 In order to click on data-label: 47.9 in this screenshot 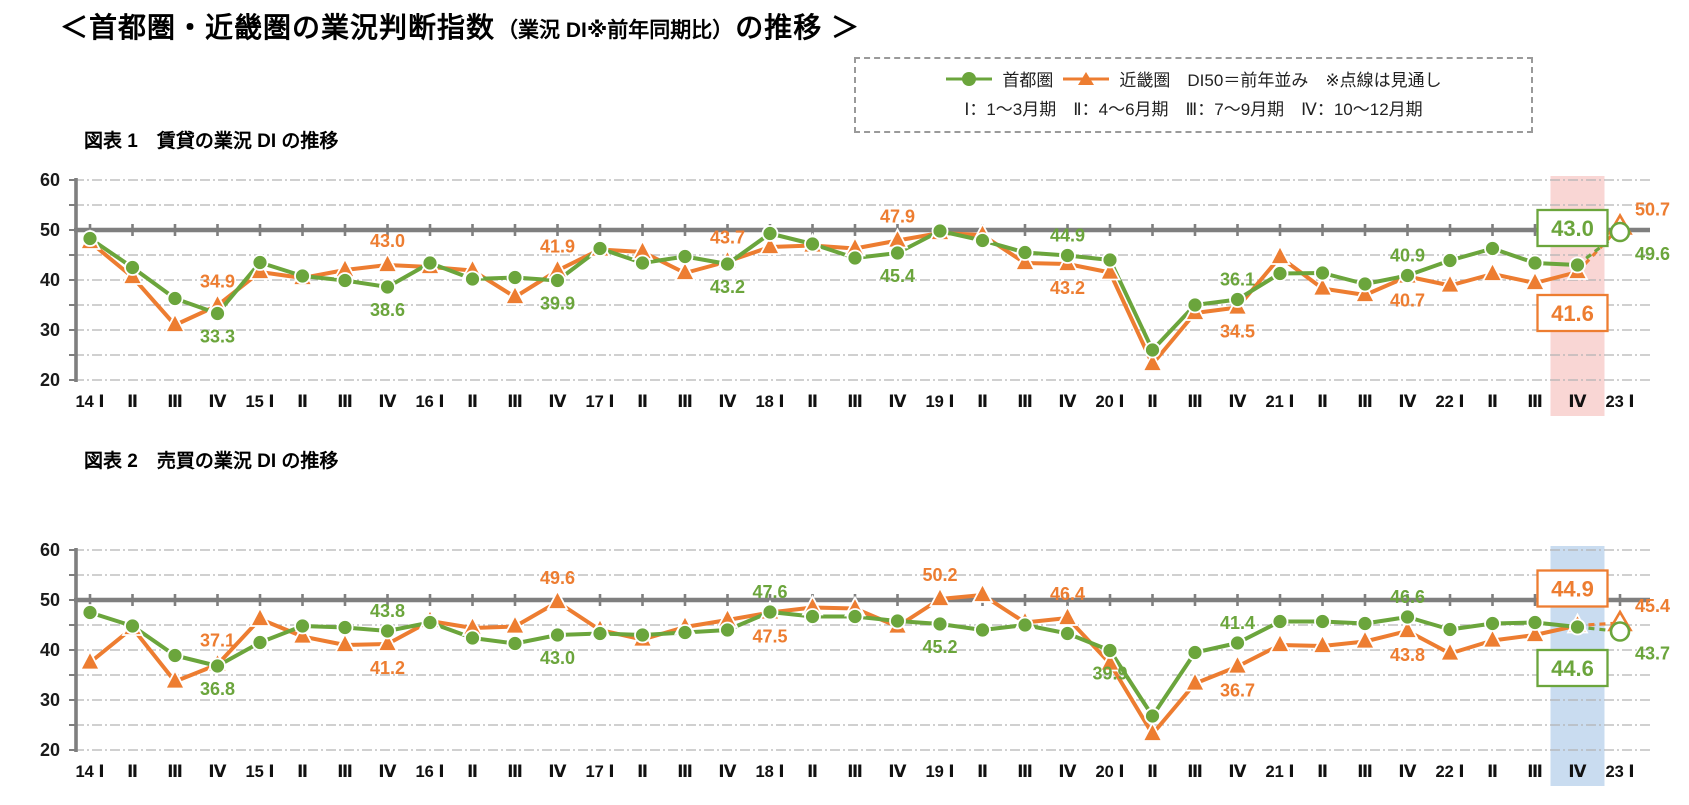, I will do `click(897, 217)`.